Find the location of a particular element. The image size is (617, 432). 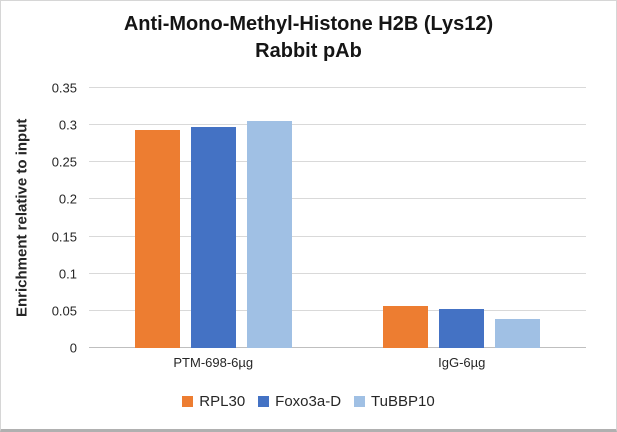

y-tick-label: 0.1 is located at coordinates (67, 274).